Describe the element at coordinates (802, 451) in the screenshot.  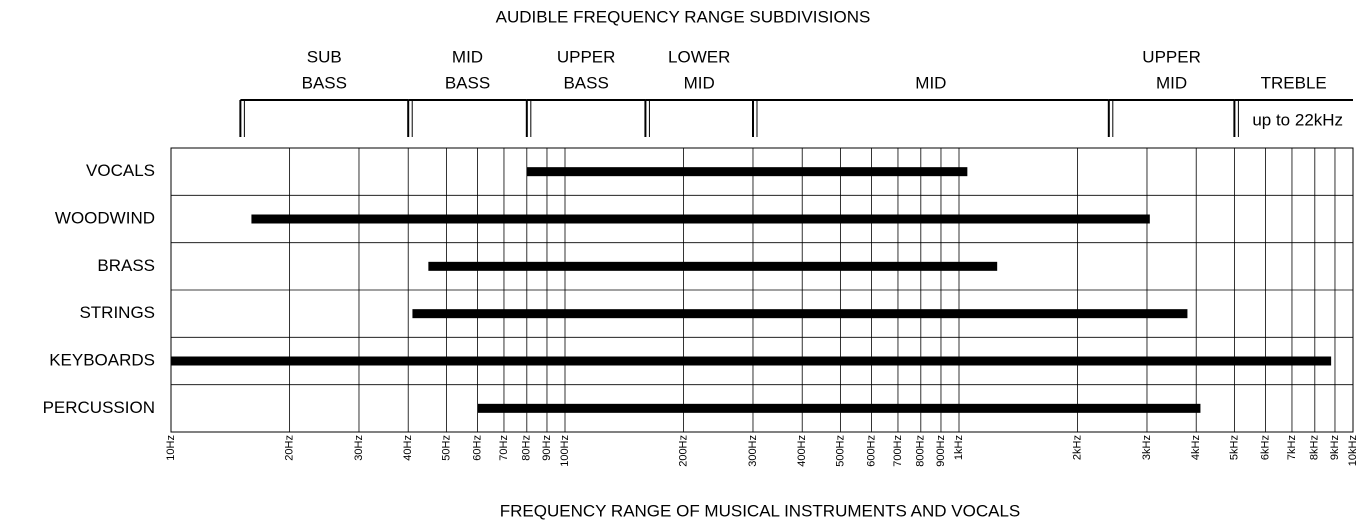
I see `x-tick-label: 400Hz` at that location.